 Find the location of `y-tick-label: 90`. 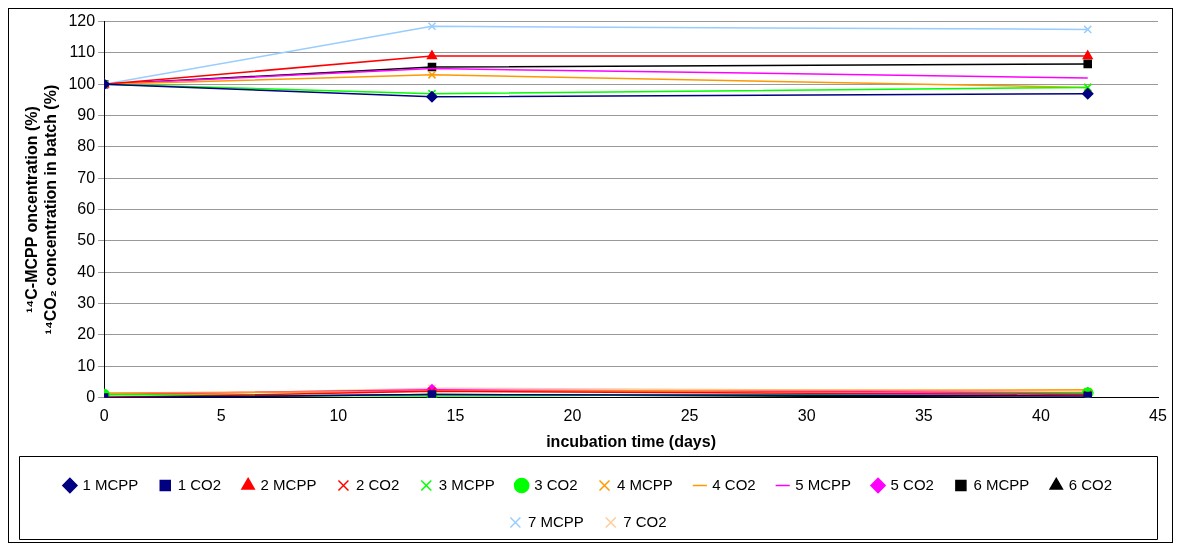

y-tick-label: 90 is located at coordinates (86, 115).